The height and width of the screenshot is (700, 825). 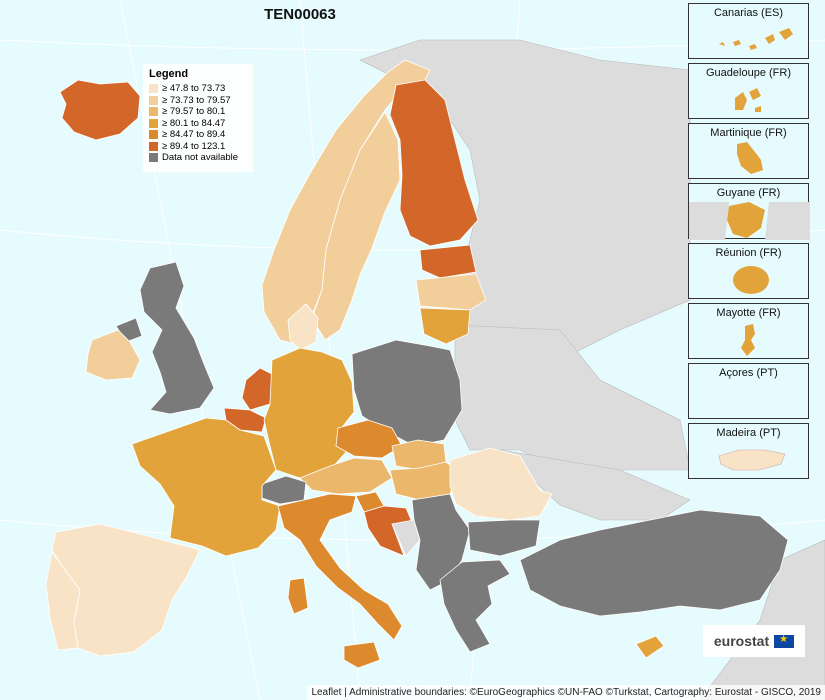 I want to click on region-latvia, so click(x=451, y=292).